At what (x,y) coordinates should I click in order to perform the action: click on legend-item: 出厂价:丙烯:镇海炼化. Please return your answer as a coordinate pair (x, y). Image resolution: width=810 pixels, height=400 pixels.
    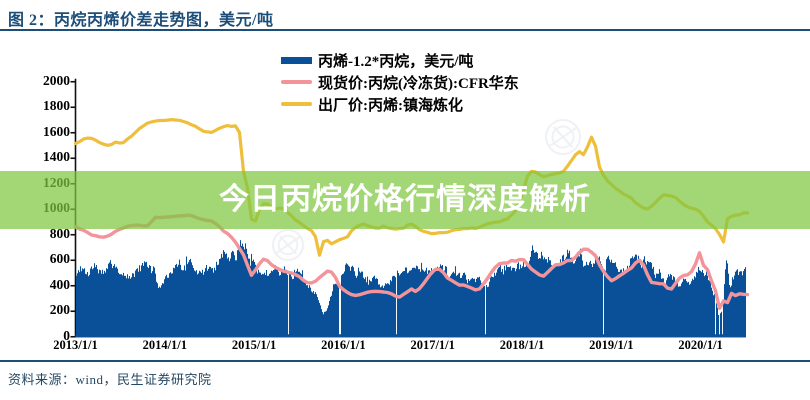
    Looking at the image, I should click on (400, 104).